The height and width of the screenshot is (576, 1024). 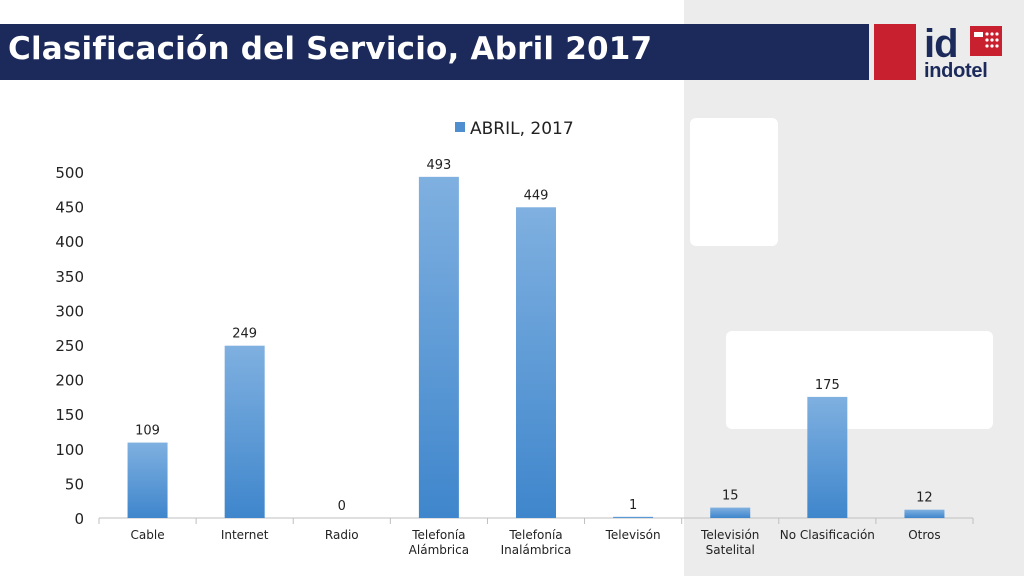 What do you see at coordinates (460, 127) in the screenshot?
I see `legend-swatch` at bounding box center [460, 127].